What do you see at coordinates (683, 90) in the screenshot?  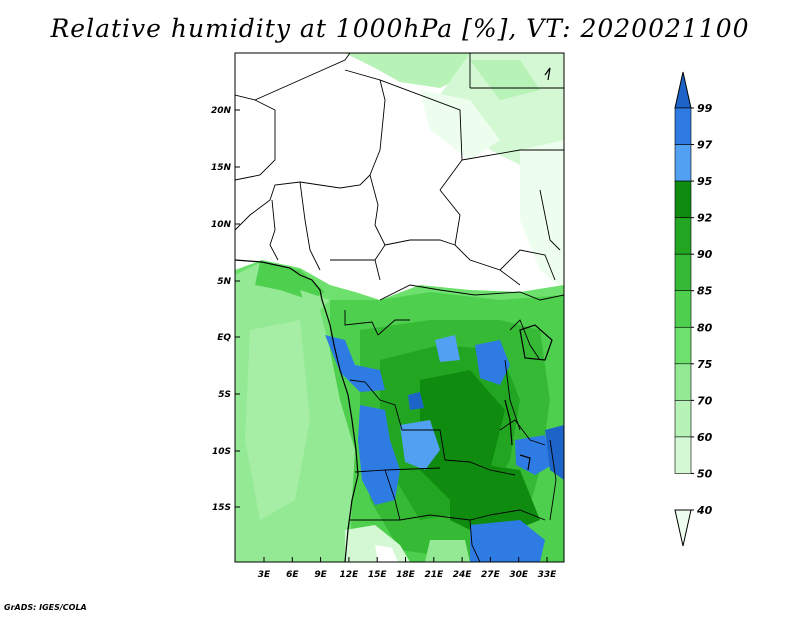 I see `colorbar-top-arrow` at bounding box center [683, 90].